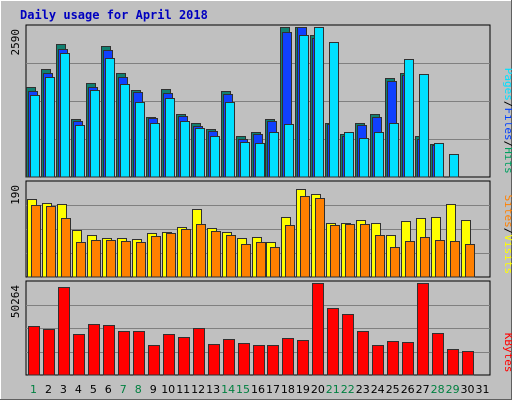  I want to click on day-label-11: 11, so click(183, 389).